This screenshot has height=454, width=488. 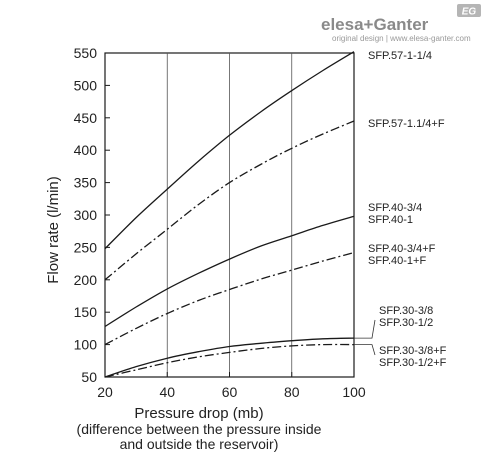 What do you see at coordinates (86, 215) in the screenshot?
I see `y-tick-label: 300` at bounding box center [86, 215].